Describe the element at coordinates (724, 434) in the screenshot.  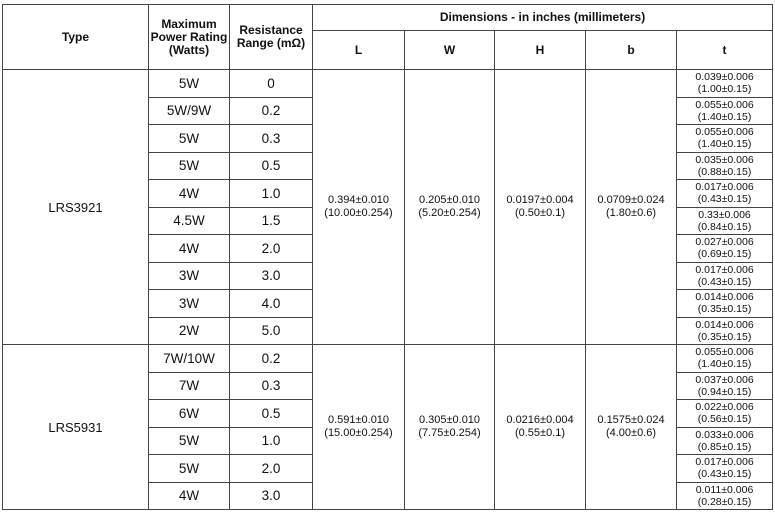
I see `value-inches: 0.033±0.006` at that location.